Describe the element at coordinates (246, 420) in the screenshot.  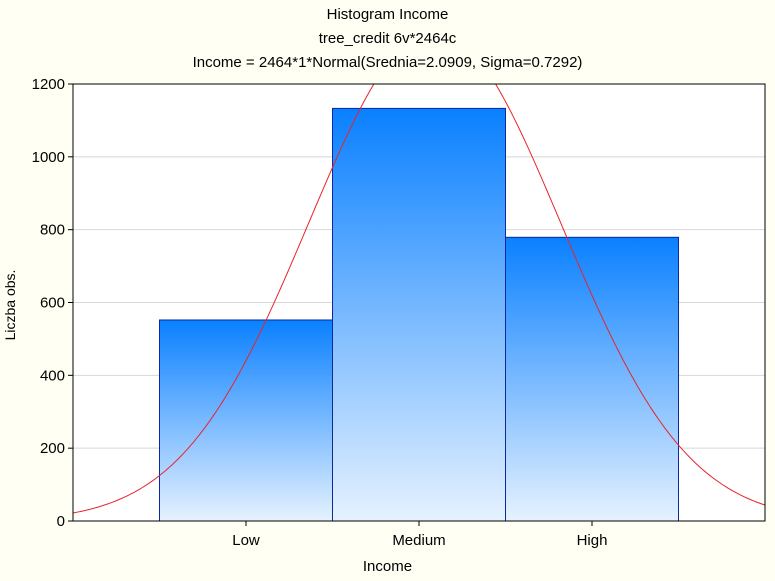
I see `bar-low` at that location.